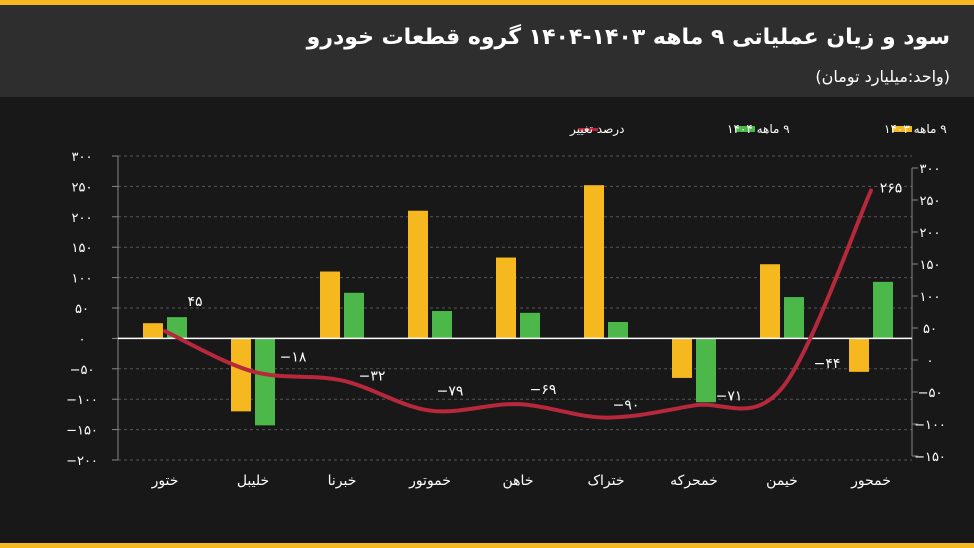 The width and height of the screenshot is (974, 548). Describe the element at coordinates (450, 392) in the screenshot. I see `line-value-label: −۷۹` at that location.